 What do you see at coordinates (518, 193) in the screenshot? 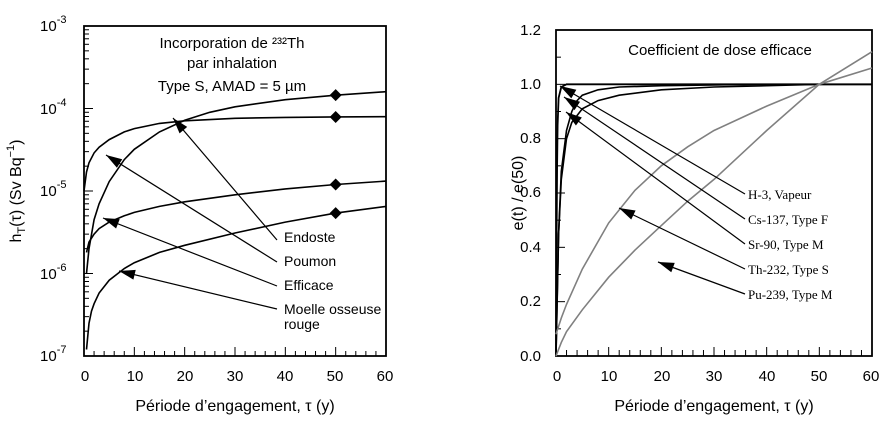
I see `right-y-axis-label: e(t) / e(50)` at bounding box center [518, 193].